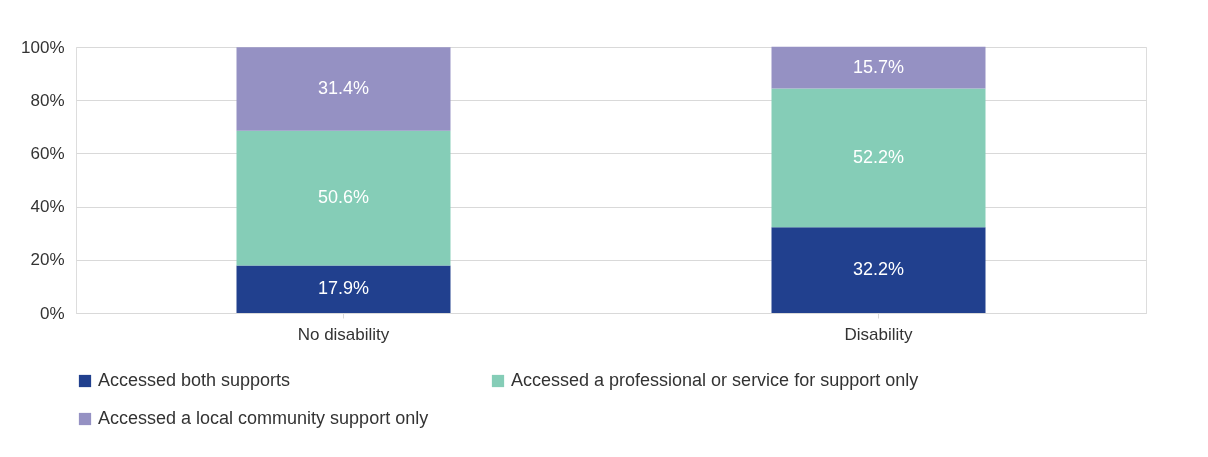 This screenshot has height=457, width=1208. What do you see at coordinates (47, 207) in the screenshot?
I see `y-tick-label: 40%` at bounding box center [47, 207].